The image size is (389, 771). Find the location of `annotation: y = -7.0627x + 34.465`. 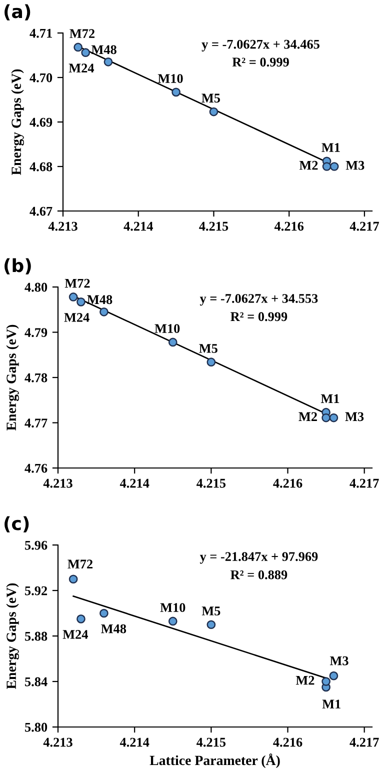

annotation: y = -7.0627x + 34.465 is located at coordinates (261, 46).